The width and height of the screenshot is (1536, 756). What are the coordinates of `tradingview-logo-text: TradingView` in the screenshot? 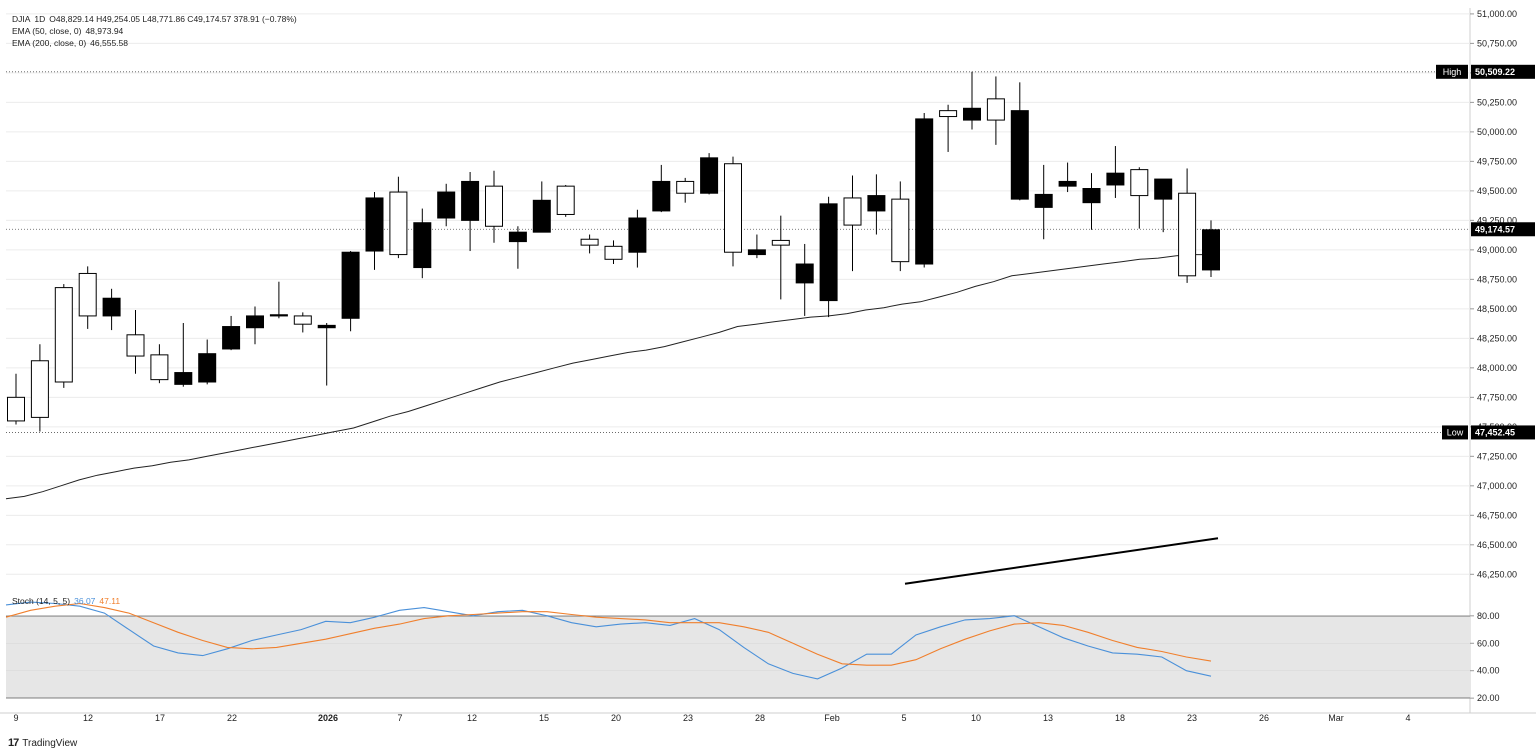 It's located at (50, 743).